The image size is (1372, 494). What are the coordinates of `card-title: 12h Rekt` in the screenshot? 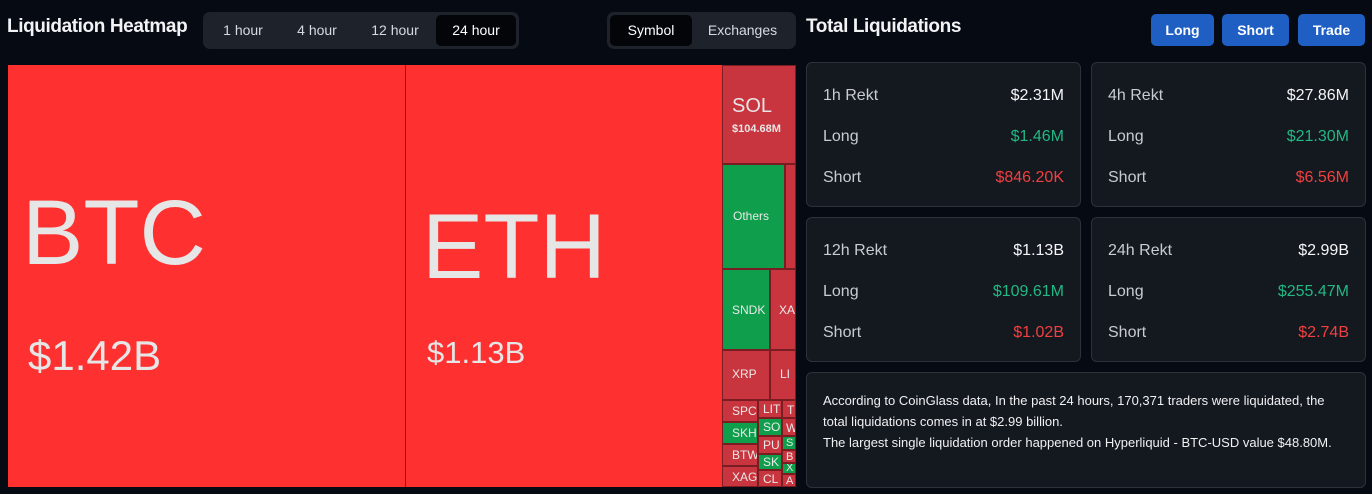 It's located at (855, 250).